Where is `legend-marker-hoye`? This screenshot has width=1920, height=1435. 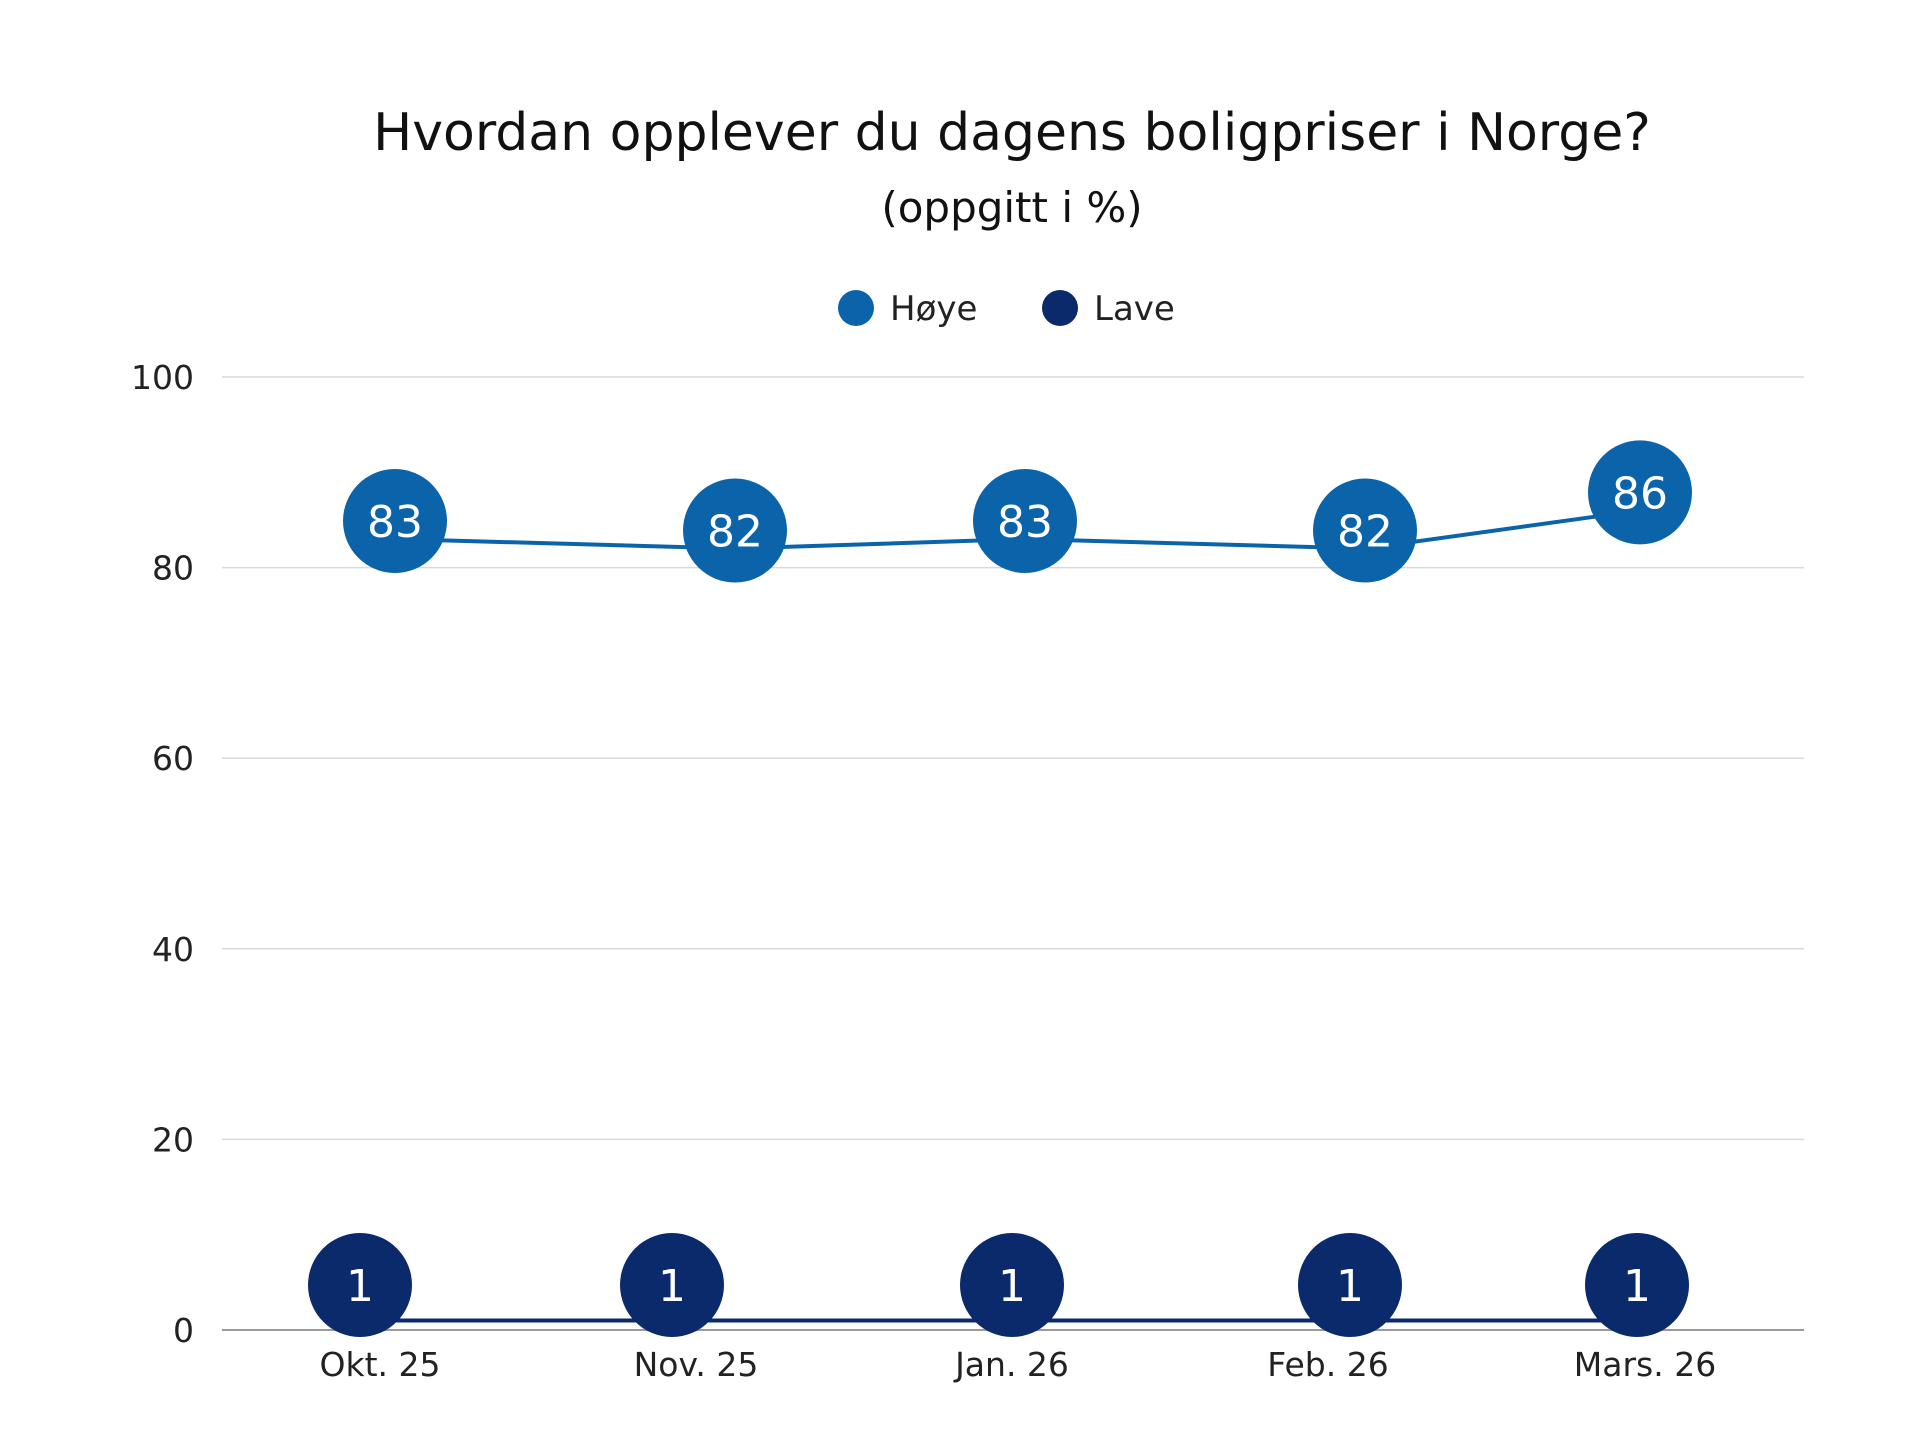 legend-marker-hoye is located at coordinates (856, 308).